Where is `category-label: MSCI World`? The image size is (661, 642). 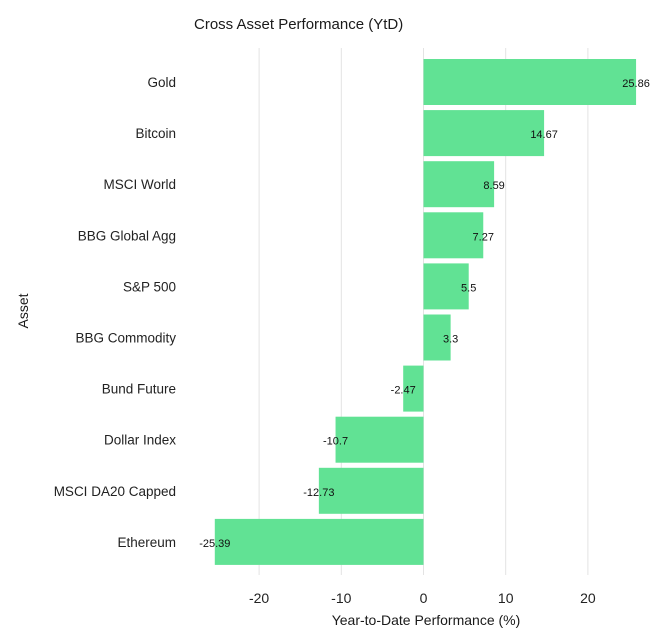 category-label: MSCI World is located at coordinates (139, 184).